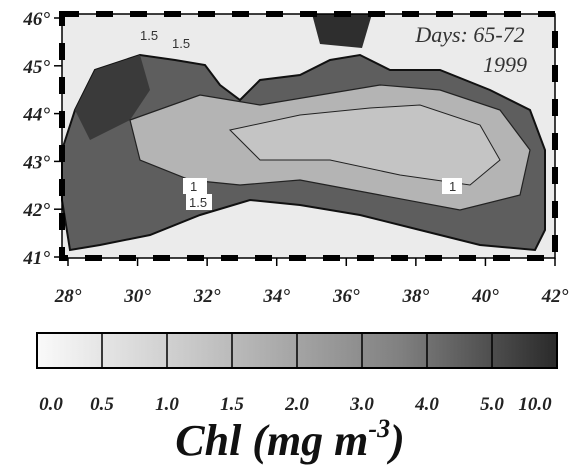 The height and width of the screenshot is (471, 581). Describe the element at coordinates (492, 404) in the screenshot. I see `colorbar-tick-label: 5.0` at that location.